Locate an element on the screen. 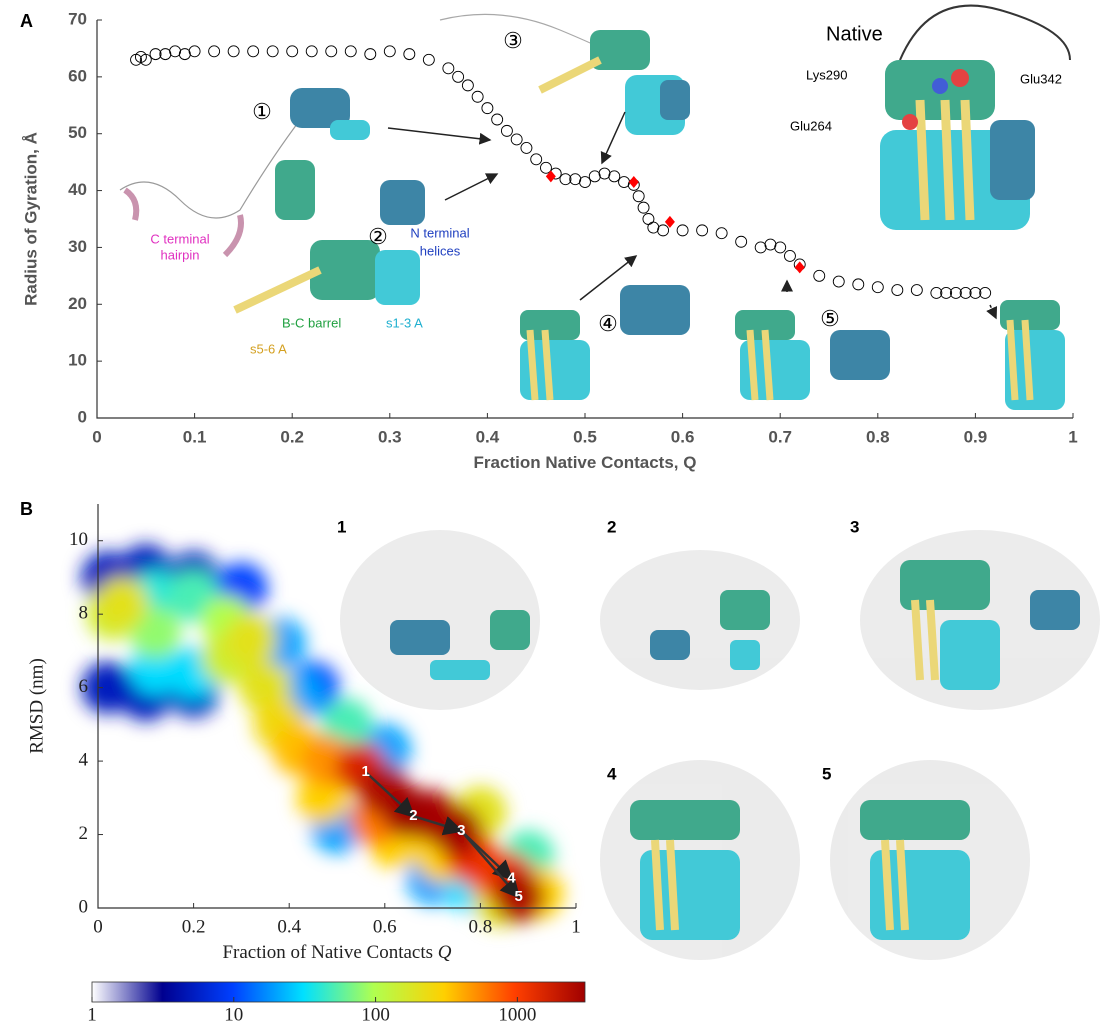  x-tick-label: 0.1 is located at coordinates (195, 436).